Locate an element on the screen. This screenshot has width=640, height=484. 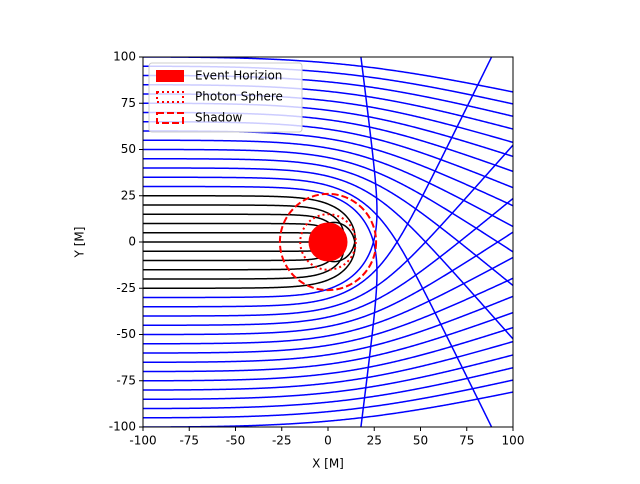
legend-label: Photon Sphere is located at coordinates (239, 97).